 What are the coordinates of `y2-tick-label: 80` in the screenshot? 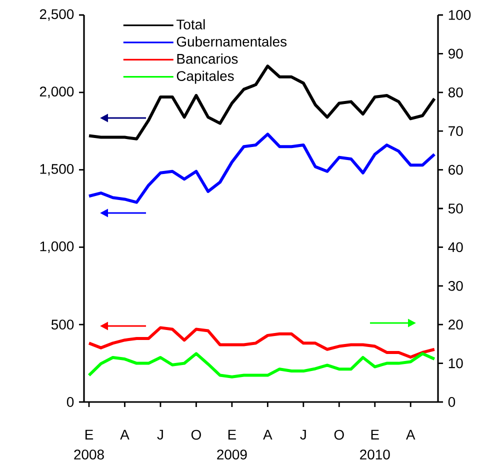 It's located at (455, 92).